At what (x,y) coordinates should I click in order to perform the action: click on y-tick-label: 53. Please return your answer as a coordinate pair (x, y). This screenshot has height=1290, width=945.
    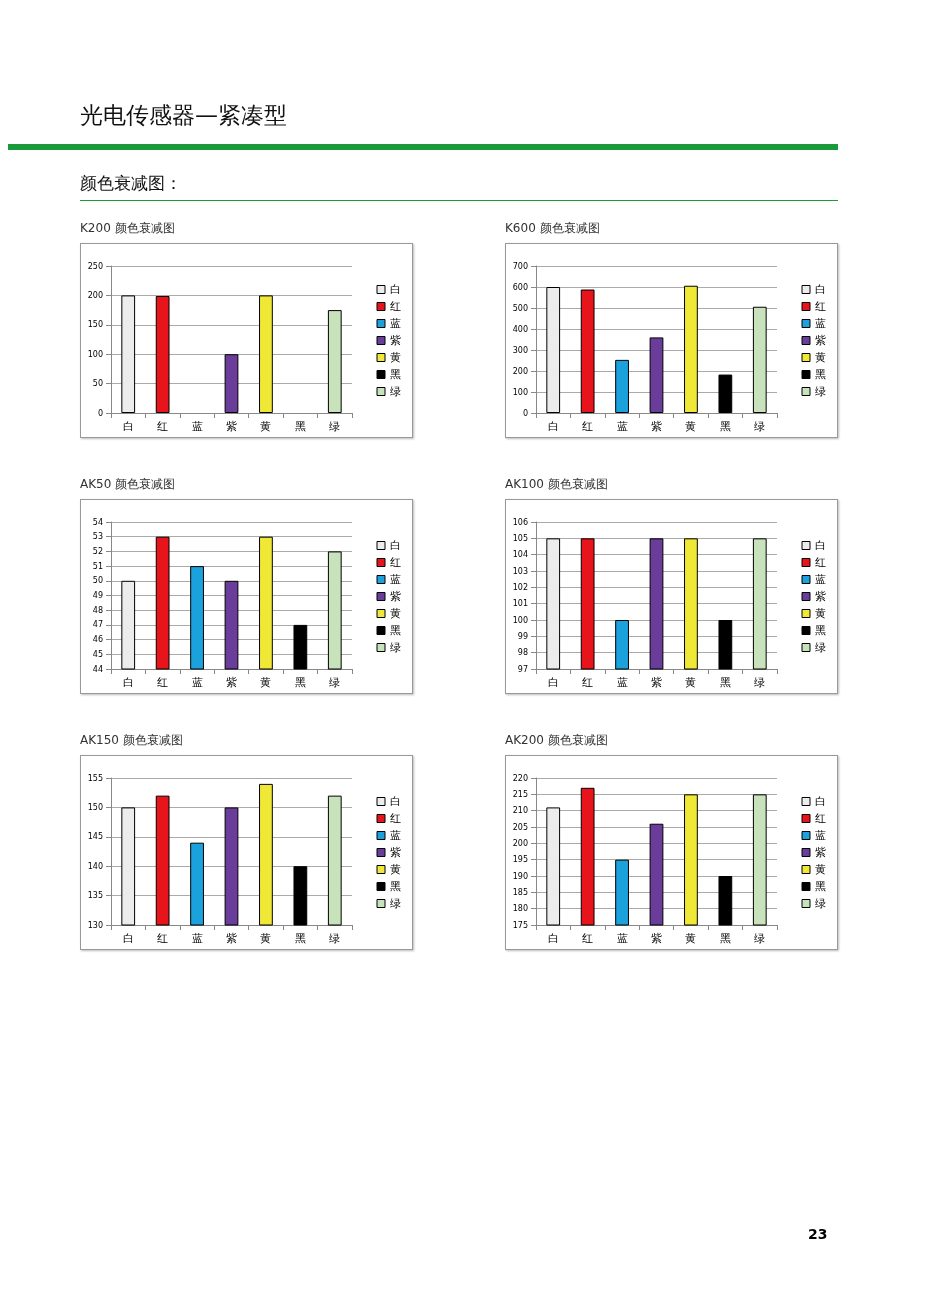
    Looking at the image, I should click on (97, 537).